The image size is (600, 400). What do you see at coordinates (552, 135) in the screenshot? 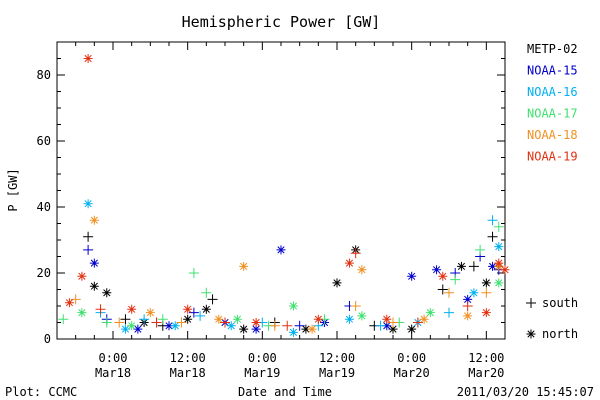
I see `legend-entry: NOAA-18` at bounding box center [552, 135].